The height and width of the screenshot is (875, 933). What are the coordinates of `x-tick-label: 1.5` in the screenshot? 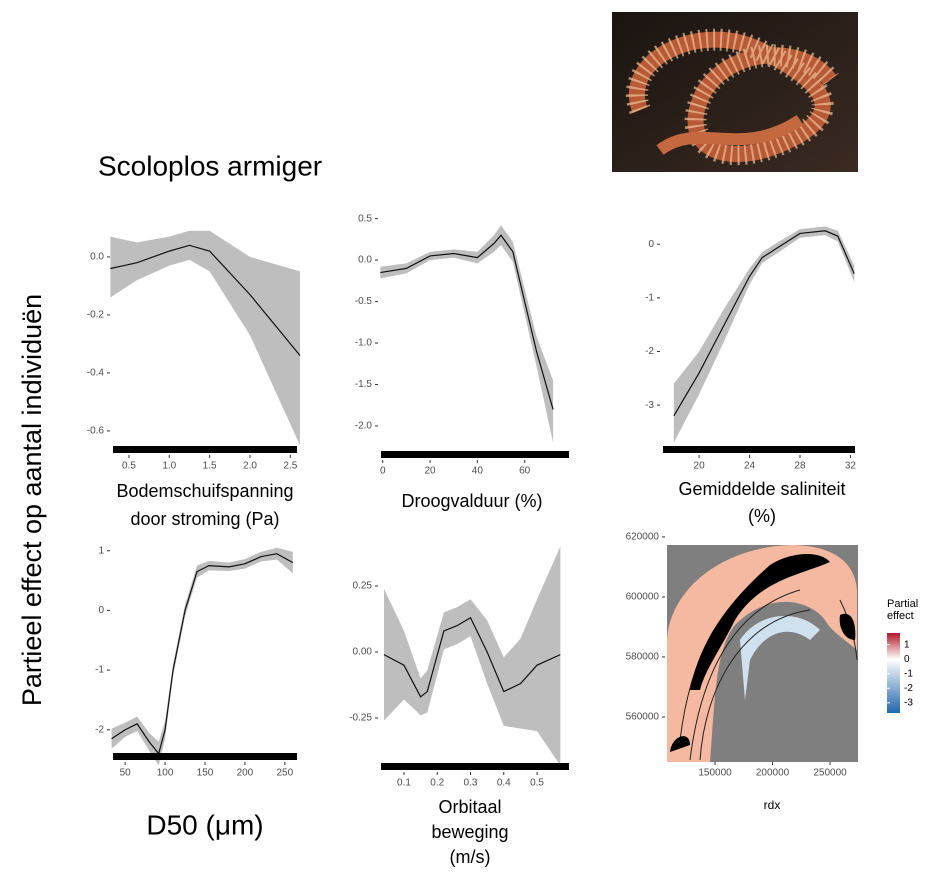 It's located at (210, 466).